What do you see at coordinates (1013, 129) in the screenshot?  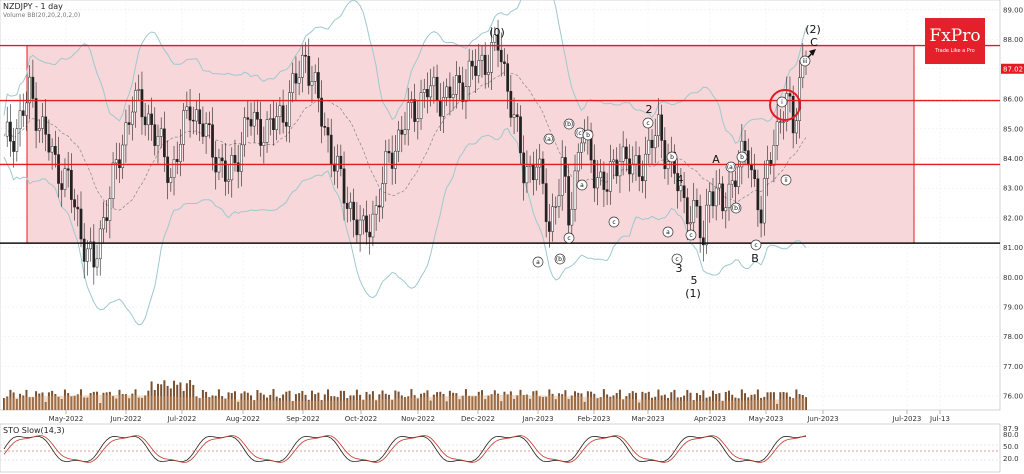 I see `y-tick-label: 85.00` at bounding box center [1013, 129].